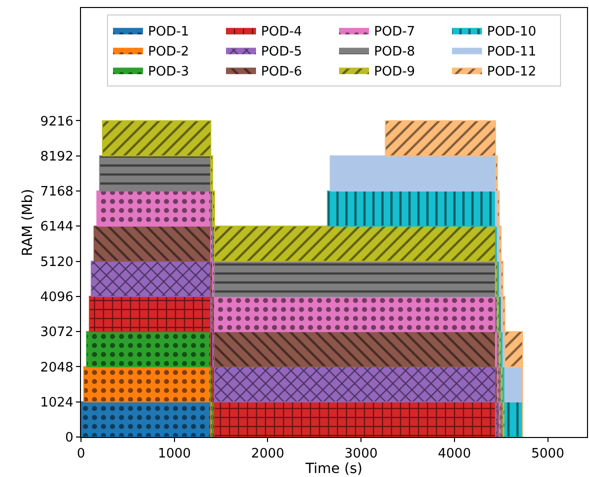 The height and width of the screenshot is (477, 589). What do you see at coordinates (395, 52) in the screenshot?
I see `legend-label: POD-8` at bounding box center [395, 52].